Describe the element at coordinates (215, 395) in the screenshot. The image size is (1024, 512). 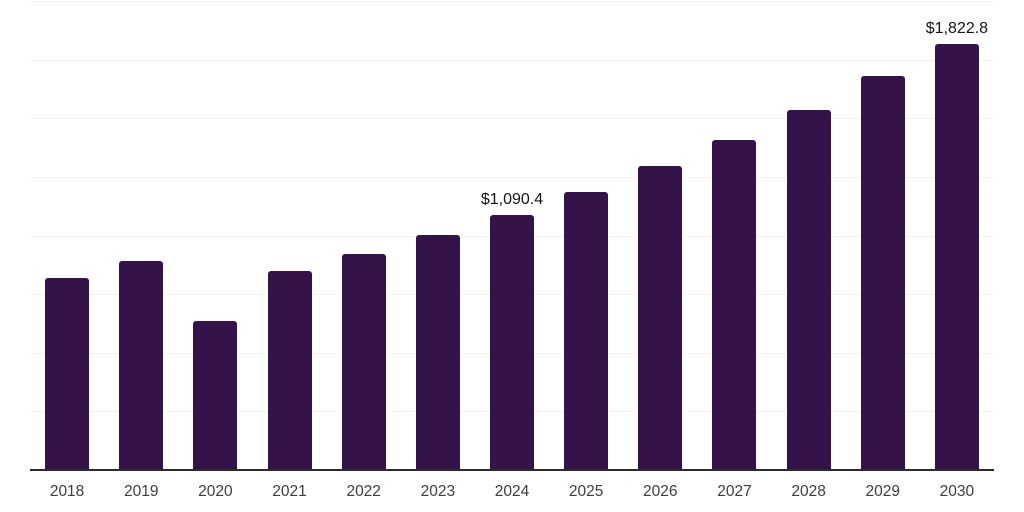
I see `bar-2020` at that location.